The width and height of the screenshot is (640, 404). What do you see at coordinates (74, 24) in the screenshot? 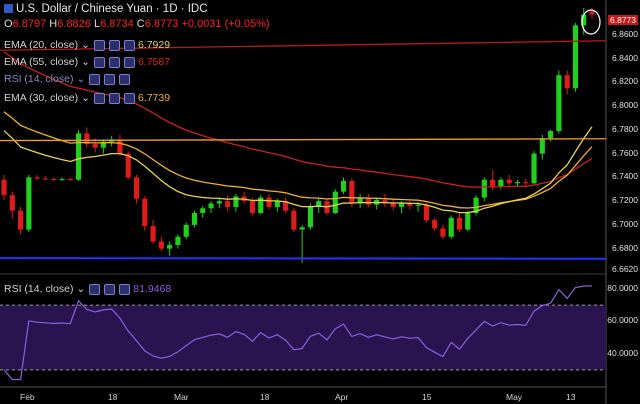
I see `high-value: 6.8826` at bounding box center [74, 24].